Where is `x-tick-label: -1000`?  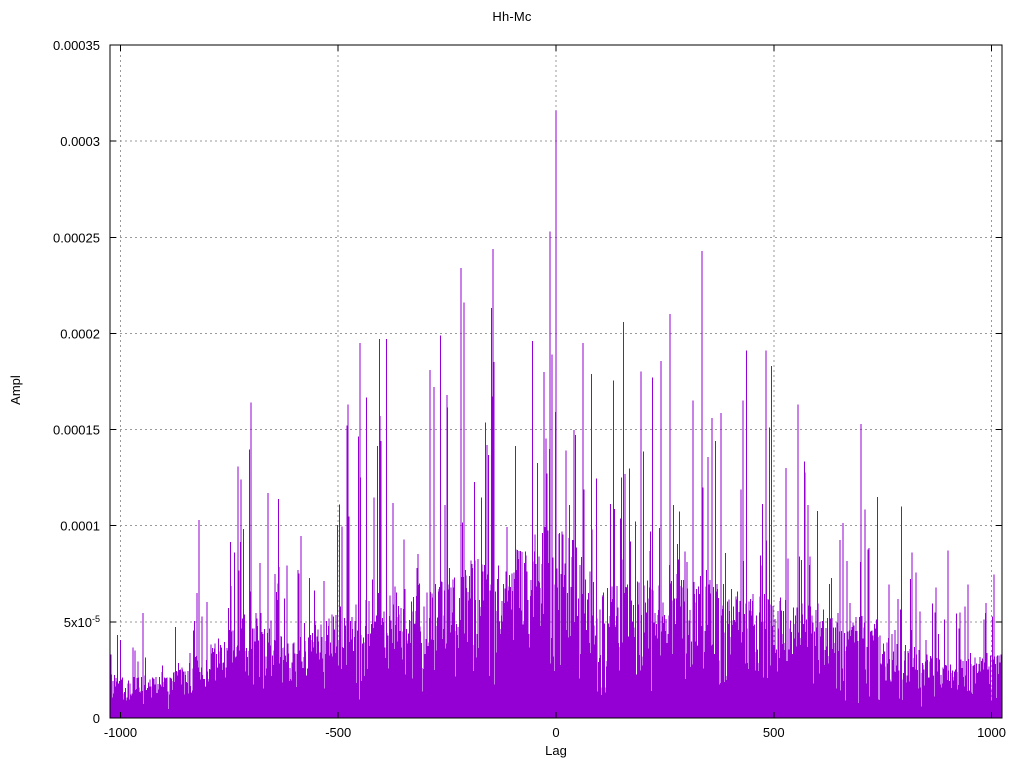
x-tick-label: -1000 is located at coordinates (120, 732).